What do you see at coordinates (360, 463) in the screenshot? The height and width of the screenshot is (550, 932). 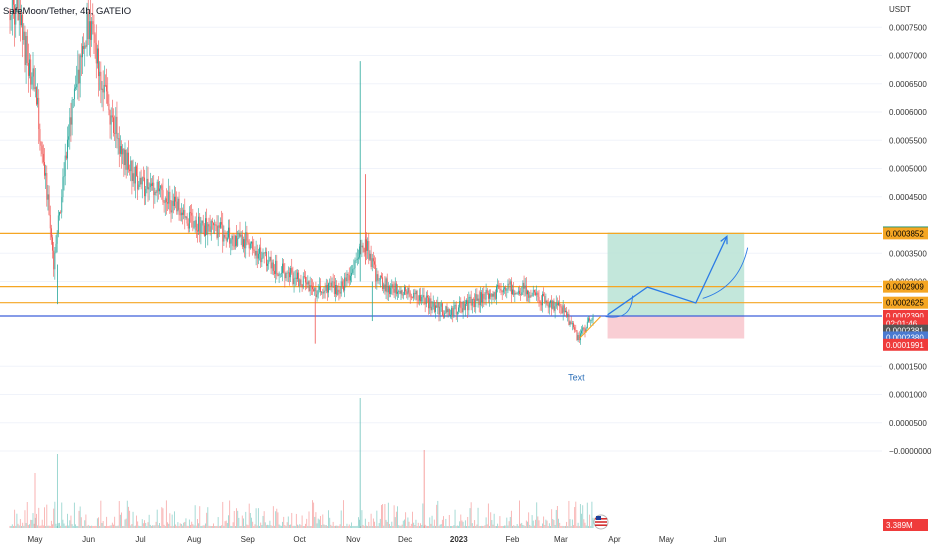 I see `volume-spike` at bounding box center [360, 463].